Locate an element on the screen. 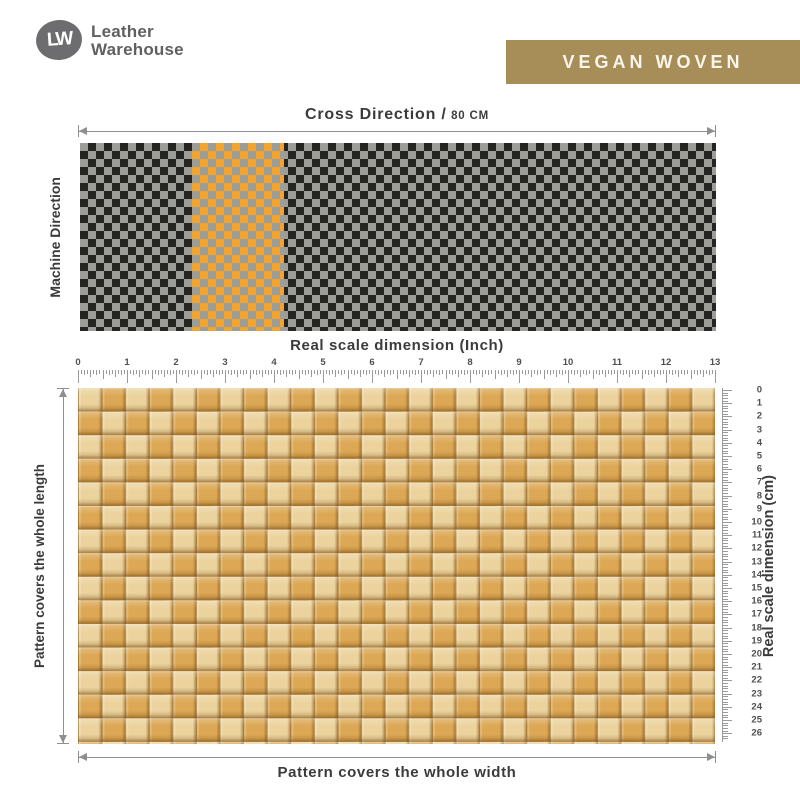 This screenshot has height=800, width=800. cm-ruler-number: 3 is located at coordinates (759, 430).